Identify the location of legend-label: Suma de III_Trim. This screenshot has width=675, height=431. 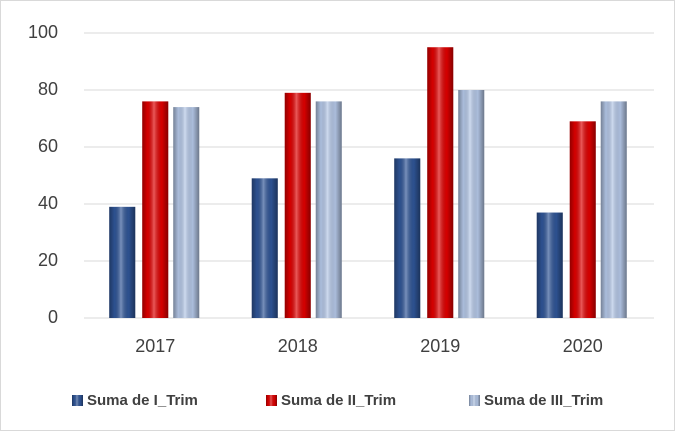
(543, 400).